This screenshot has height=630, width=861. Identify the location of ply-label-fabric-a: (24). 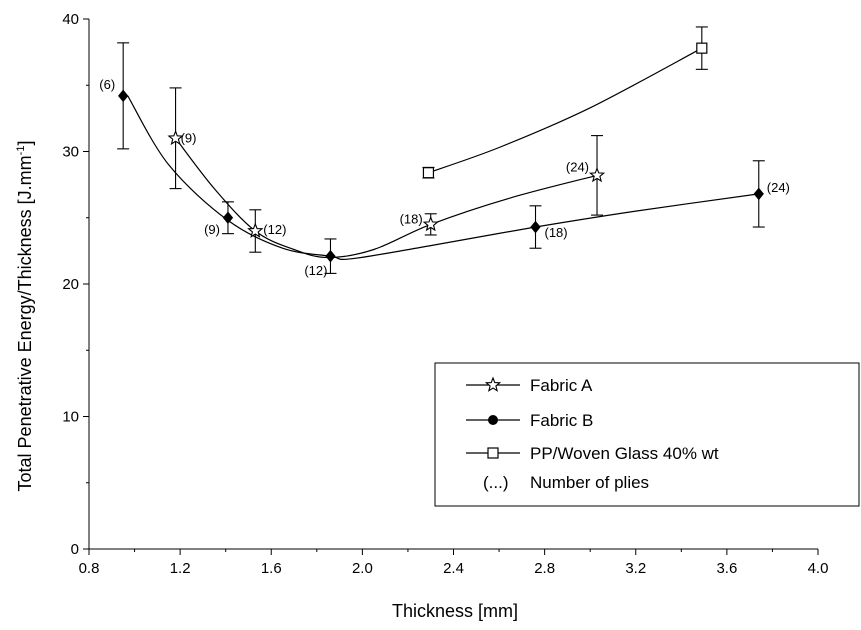
(577, 166).